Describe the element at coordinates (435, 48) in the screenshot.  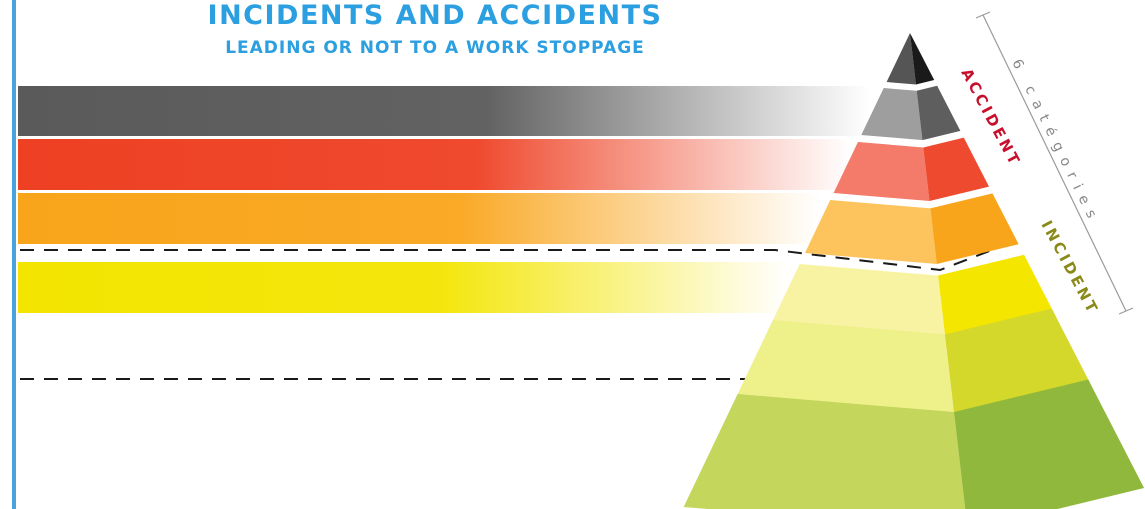
I see `page-subtitle: LEADING OR NOT TO A WORK STOPPAGE` at that location.